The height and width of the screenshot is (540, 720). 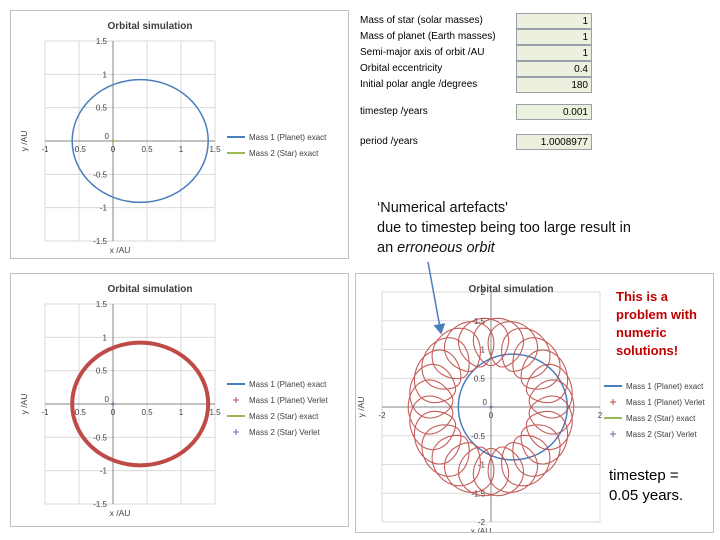 I want to click on x-tick-label: -2, so click(x=382, y=415).